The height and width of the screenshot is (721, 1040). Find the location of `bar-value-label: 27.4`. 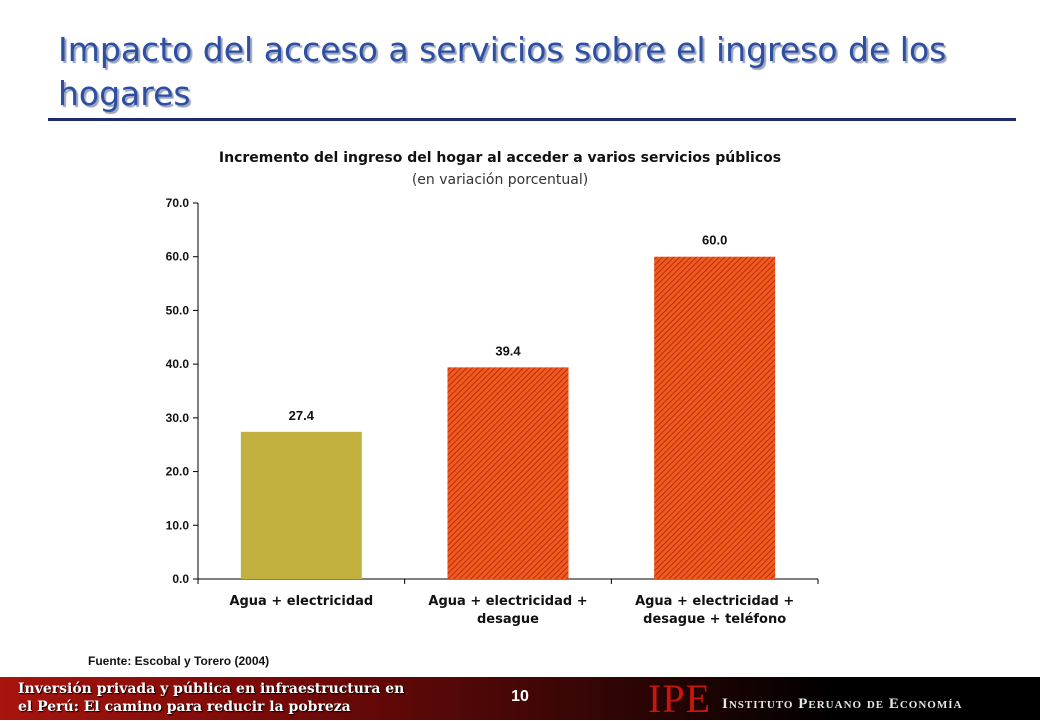

bar-value-label: 27.4 is located at coordinates (302, 415).